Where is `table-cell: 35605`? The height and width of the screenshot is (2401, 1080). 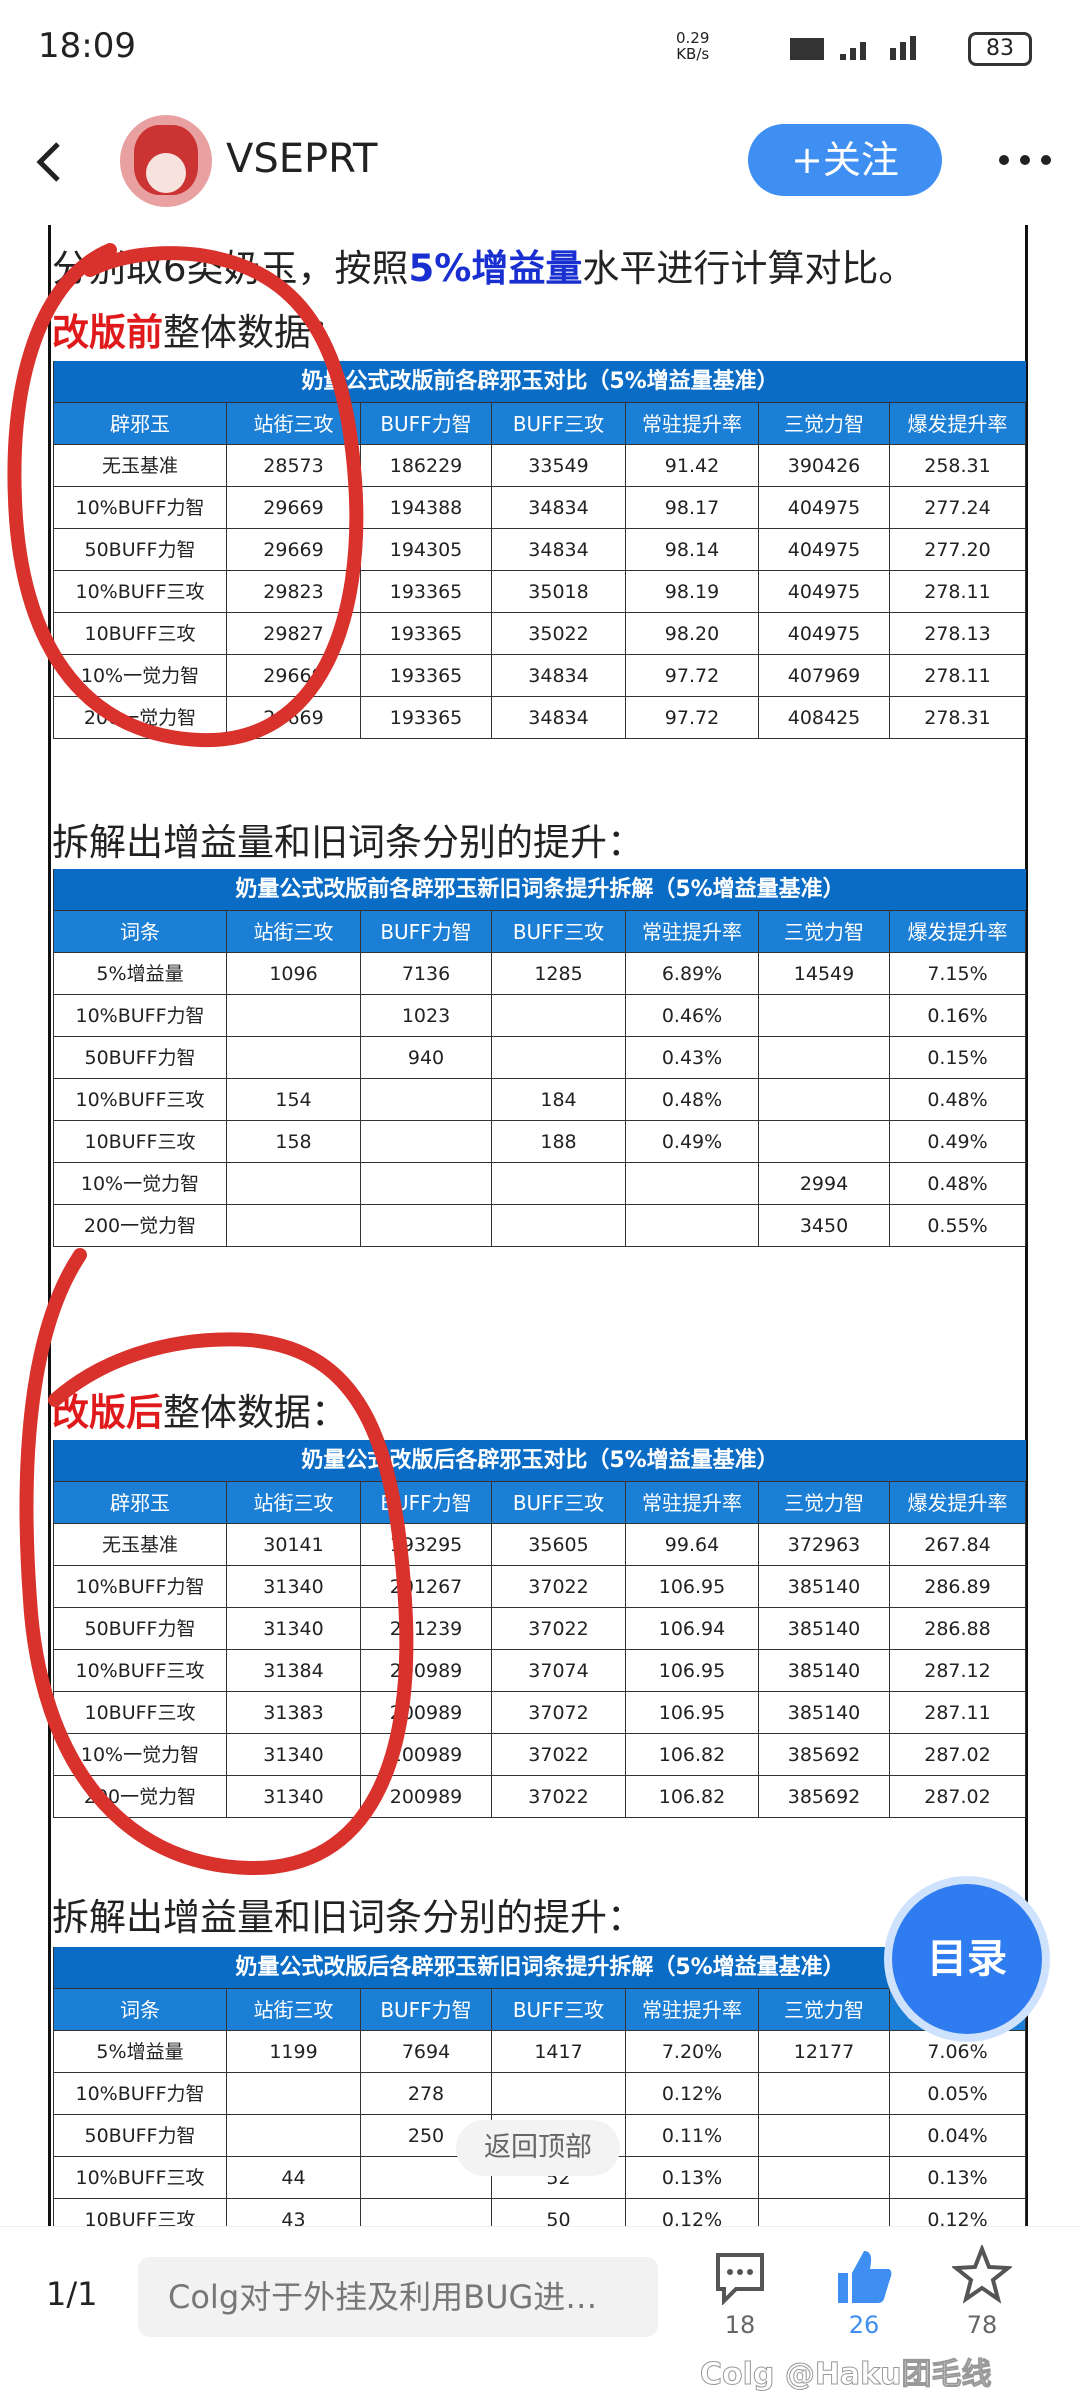
table-cell: 35605 is located at coordinates (559, 1545).